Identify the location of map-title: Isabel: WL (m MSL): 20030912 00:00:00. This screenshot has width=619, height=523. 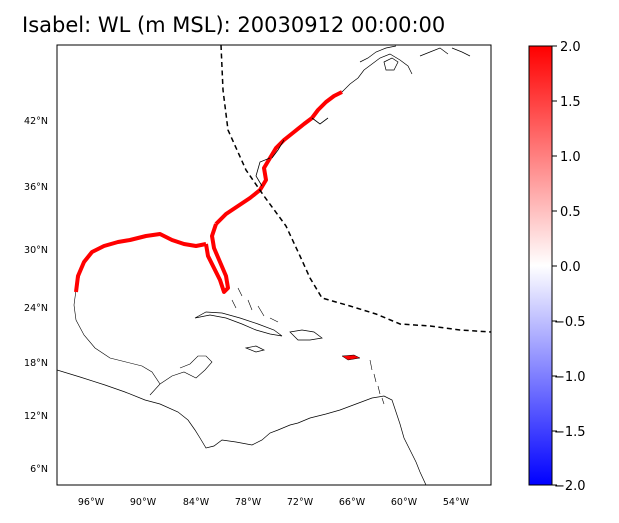
(234, 25).